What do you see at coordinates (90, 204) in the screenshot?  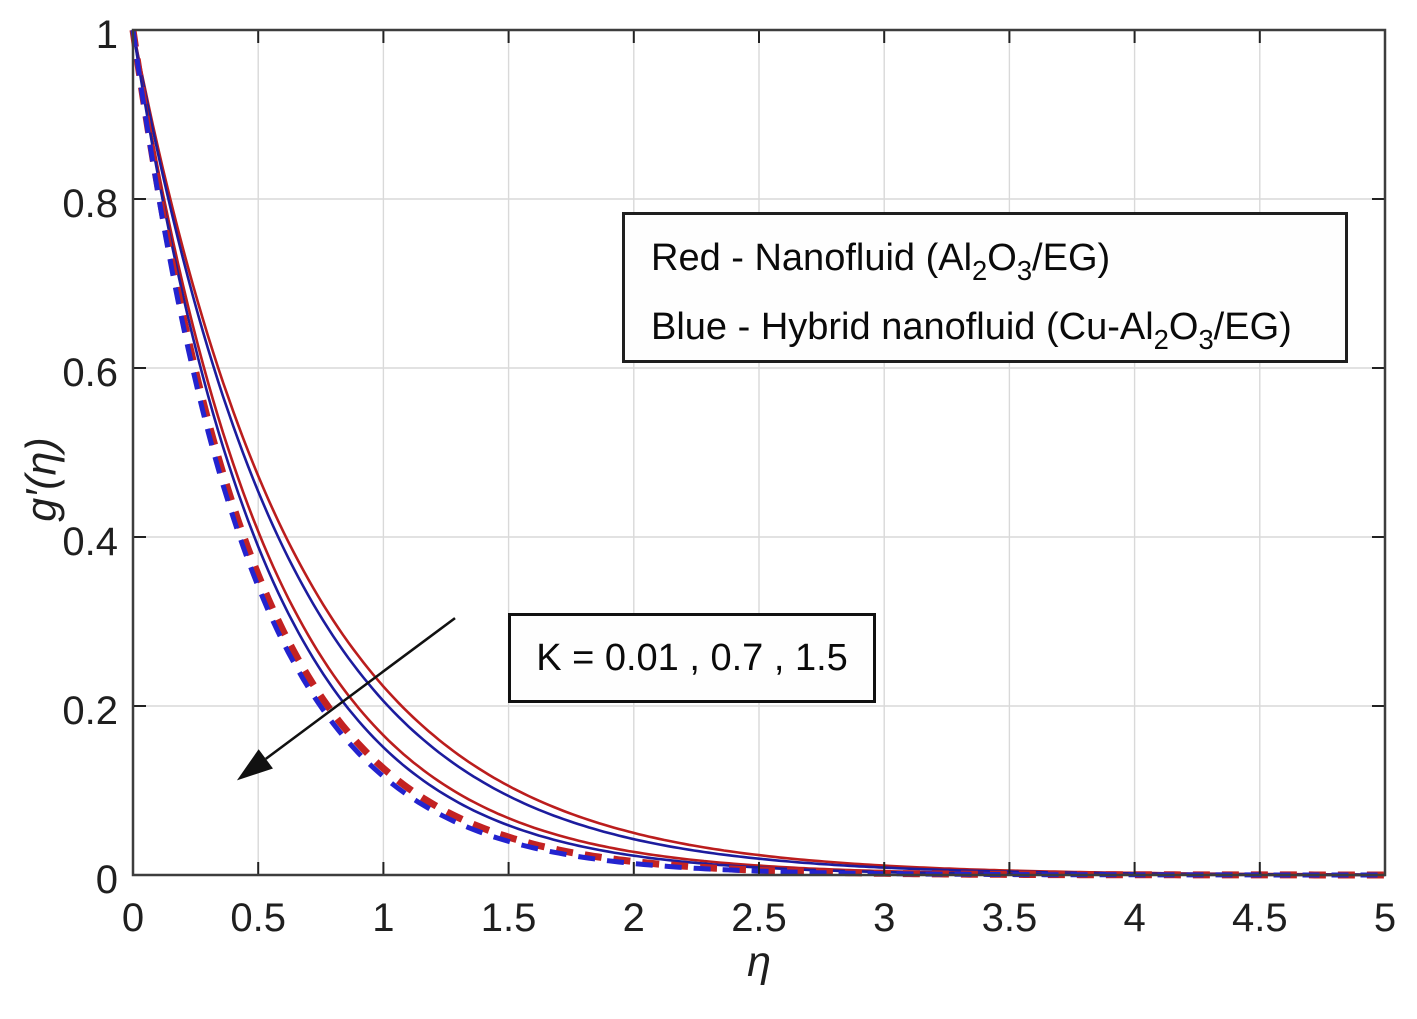 I see `y-tick-label: 0.8` at bounding box center [90, 204].